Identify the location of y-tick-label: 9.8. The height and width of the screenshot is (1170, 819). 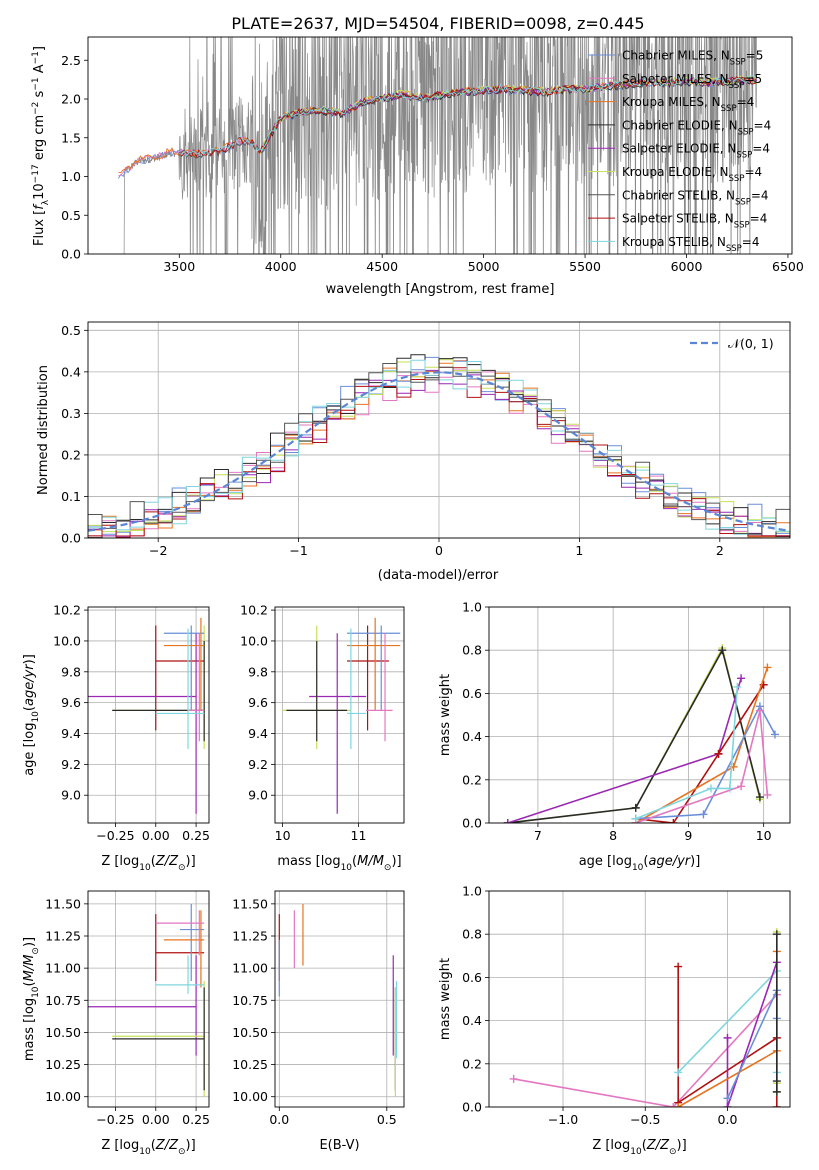
(258, 671).